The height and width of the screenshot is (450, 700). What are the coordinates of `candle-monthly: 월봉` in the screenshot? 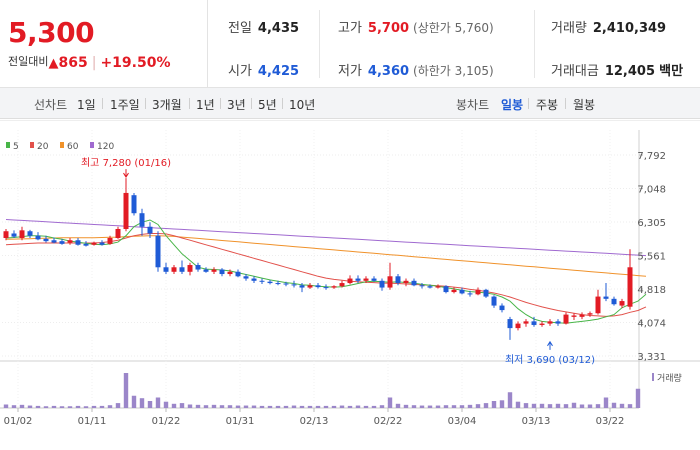 It's located at (584, 105).